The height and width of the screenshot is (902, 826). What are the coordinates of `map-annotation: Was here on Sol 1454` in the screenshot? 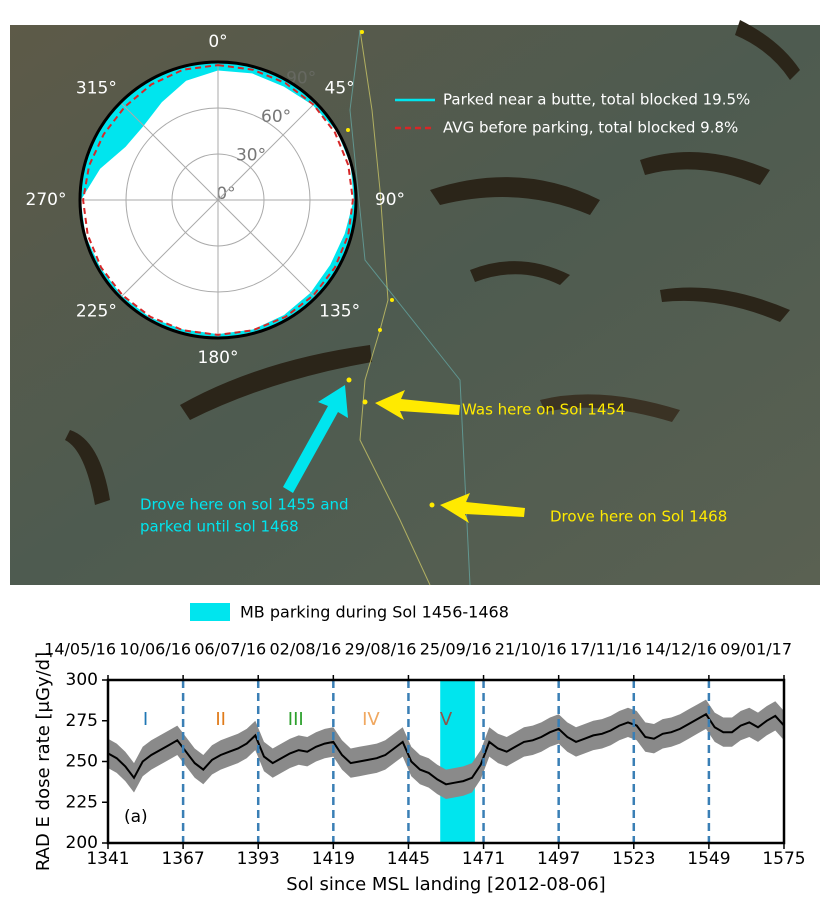 It's located at (543, 410).